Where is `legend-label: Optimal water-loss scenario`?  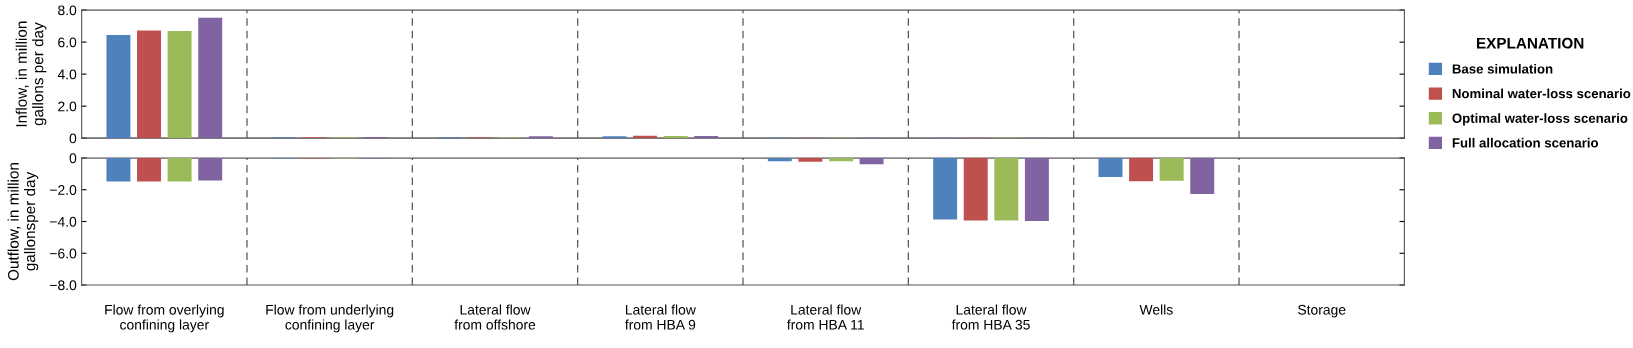
legend-label: Optimal water-loss scenario is located at coordinates (1540, 119).